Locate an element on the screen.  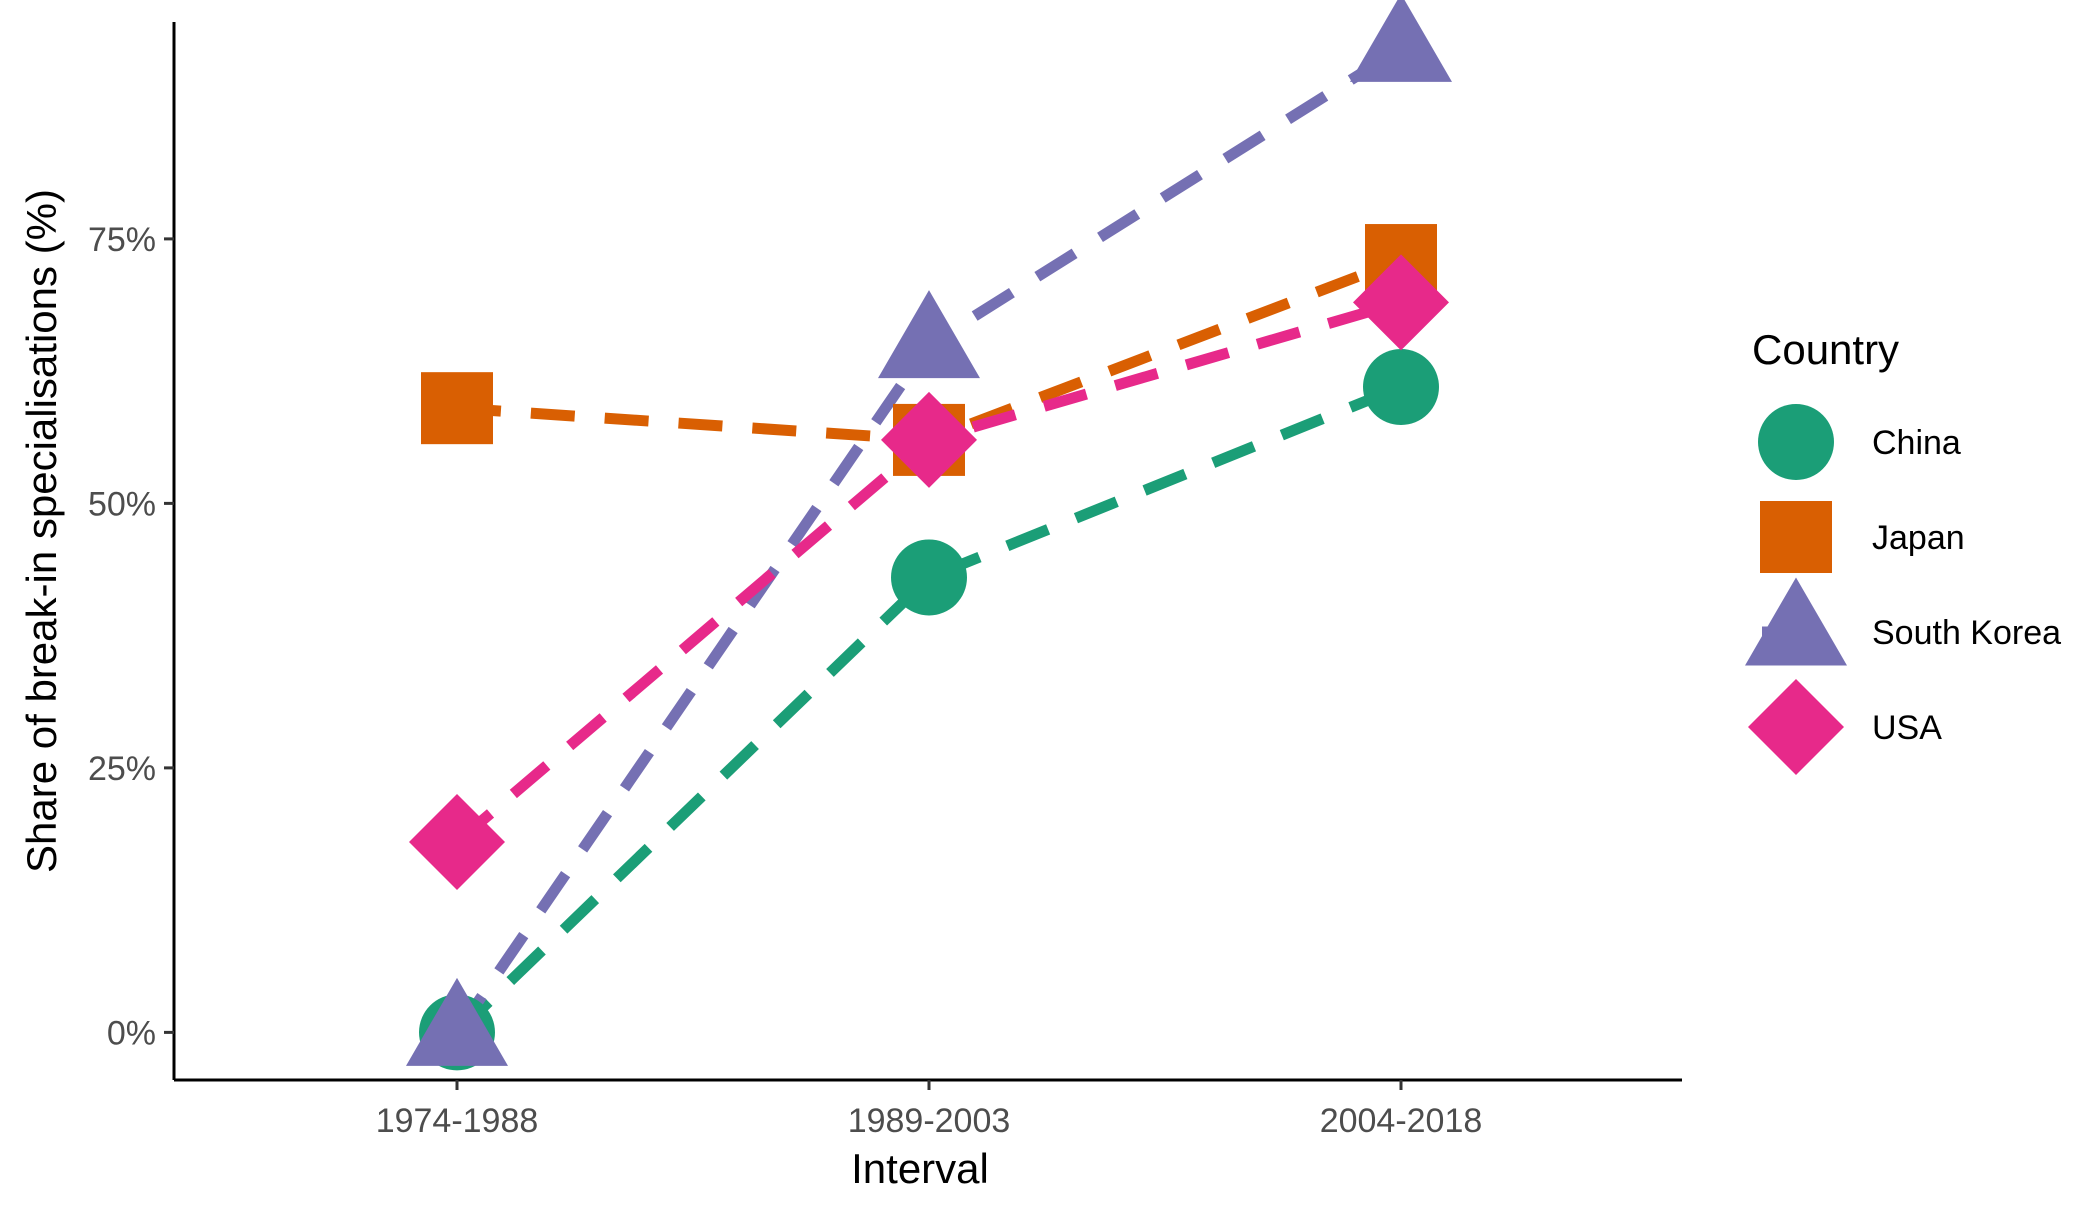
y-tick-label: 25% is located at coordinates (122, 769).